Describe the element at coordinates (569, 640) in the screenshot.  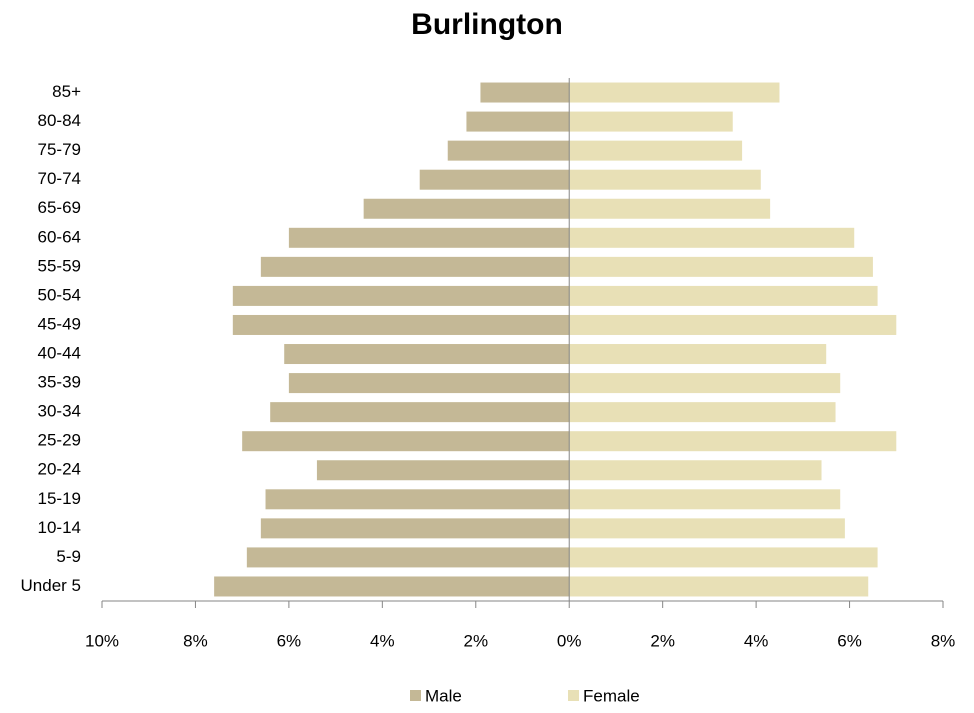
I see `x-tick-label: 0%` at that location.